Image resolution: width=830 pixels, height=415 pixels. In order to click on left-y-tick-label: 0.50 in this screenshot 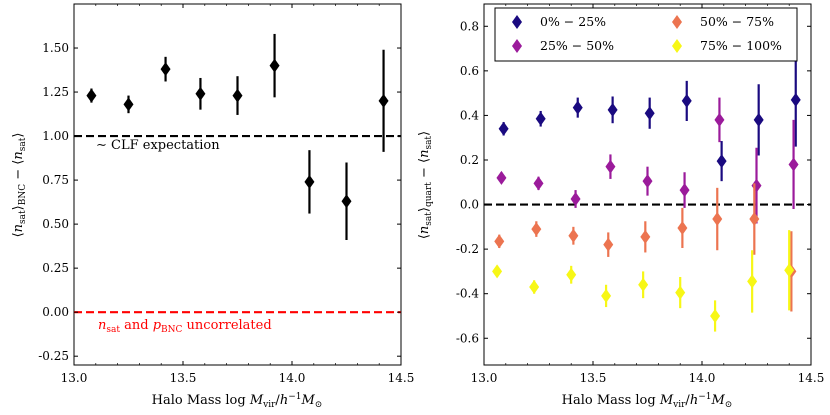, I will do `click(55, 224)`.